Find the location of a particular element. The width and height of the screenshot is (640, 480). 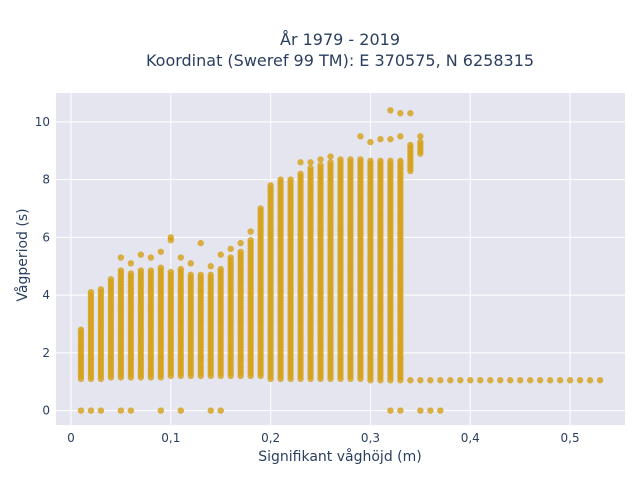

x-axis-title: Signifikant våghöjd (m) is located at coordinates (339, 456).